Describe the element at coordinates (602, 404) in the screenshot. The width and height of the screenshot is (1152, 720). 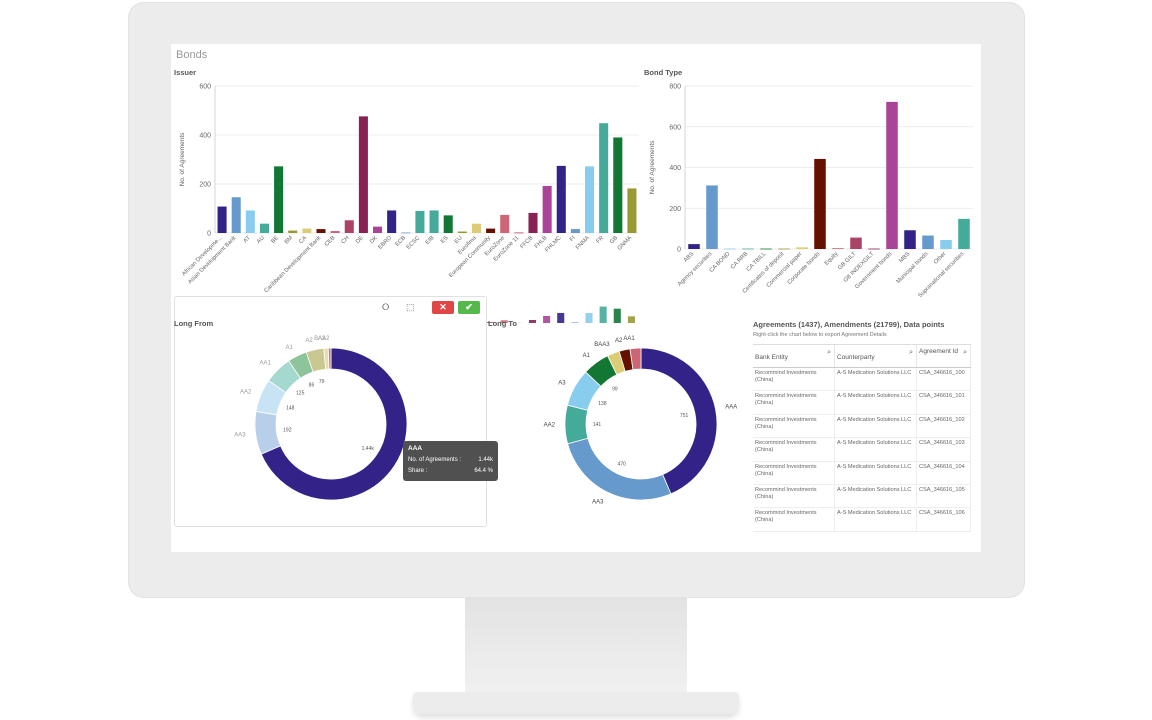
I see `slice-value-label: 138` at that location.